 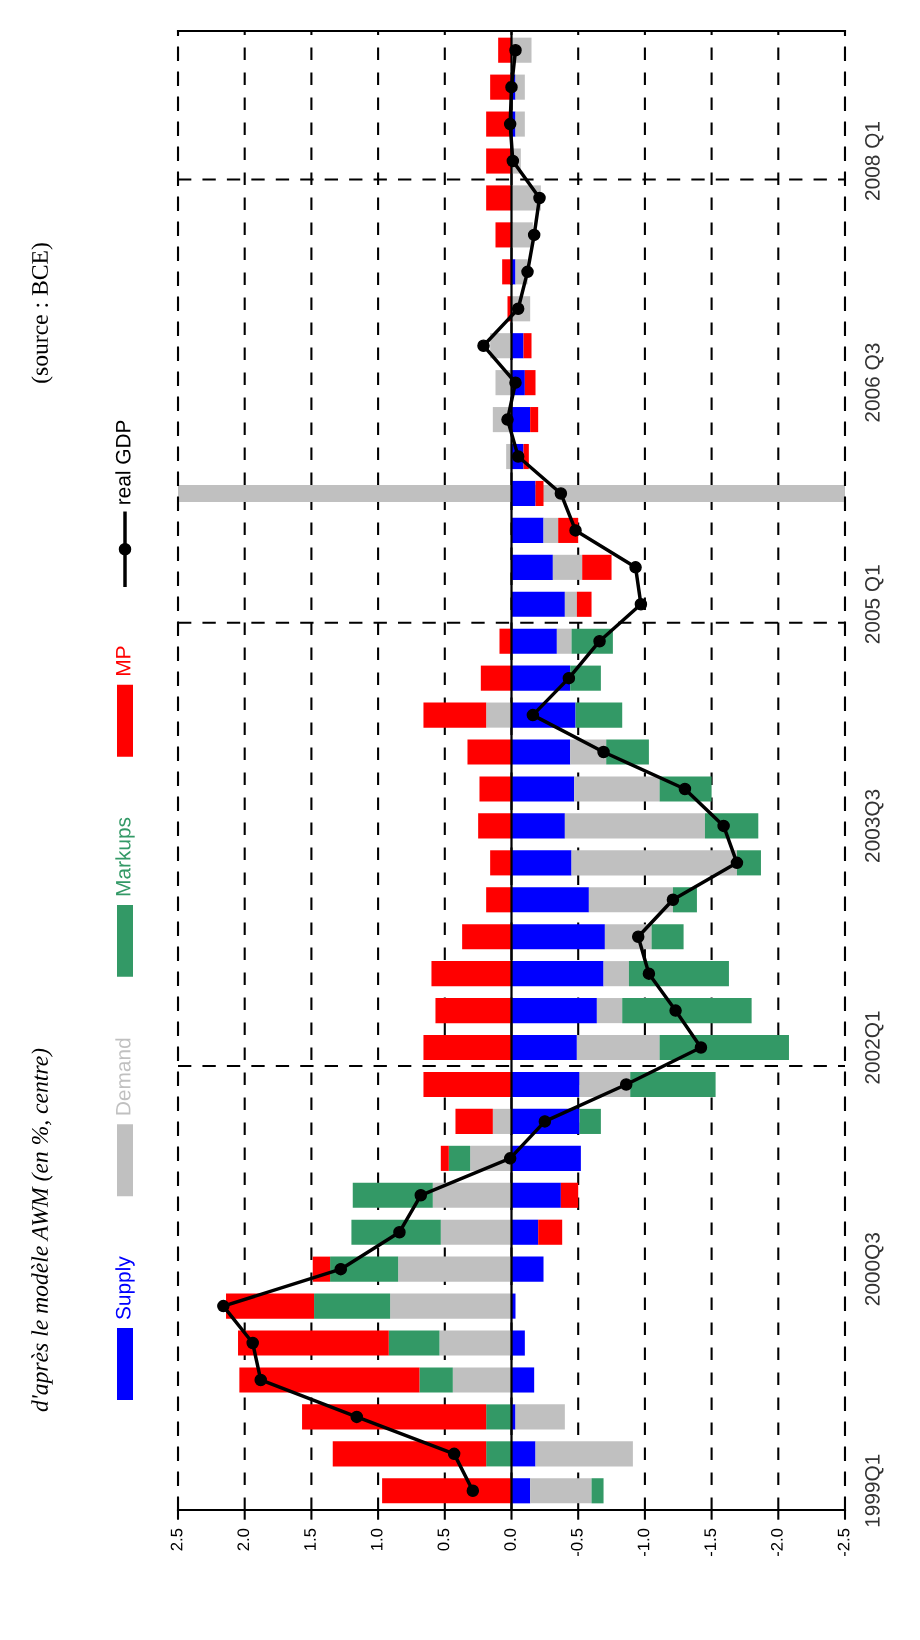 What do you see at coordinates (123, 462) in the screenshot?
I see `text: real GDP` at bounding box center [123, 462].